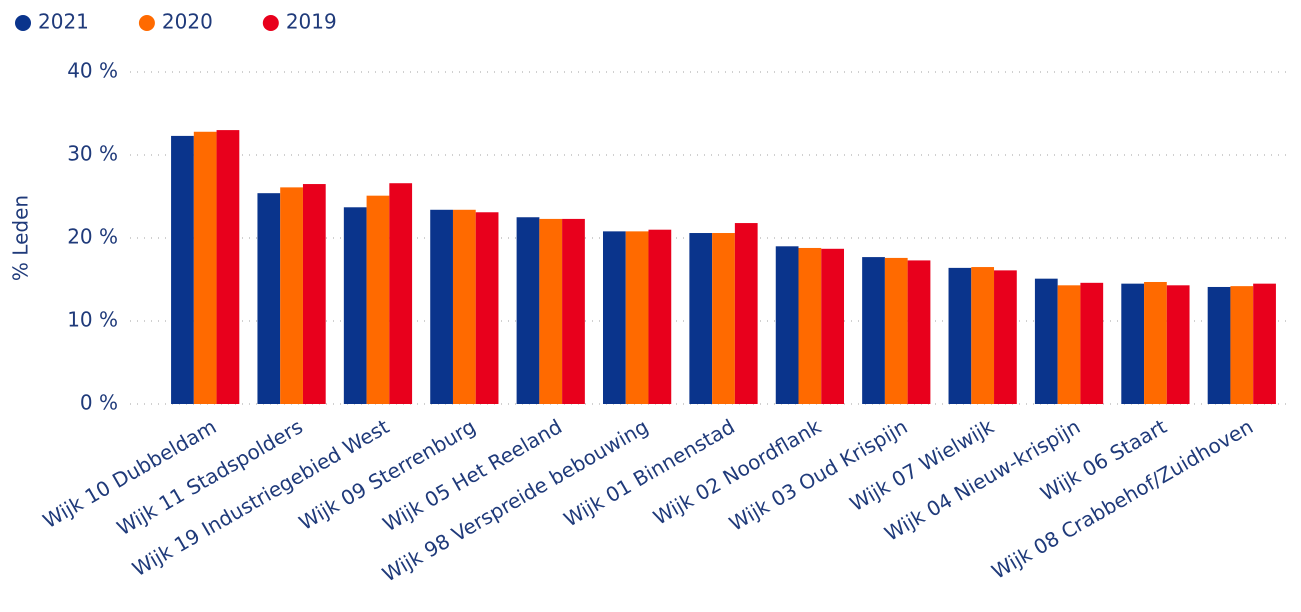 The height and width of the screenshot is (612, 1301). Describe the element at coordinates (92, 237) in the screenshot. I see `y-tick-label: 20 %` at that location.